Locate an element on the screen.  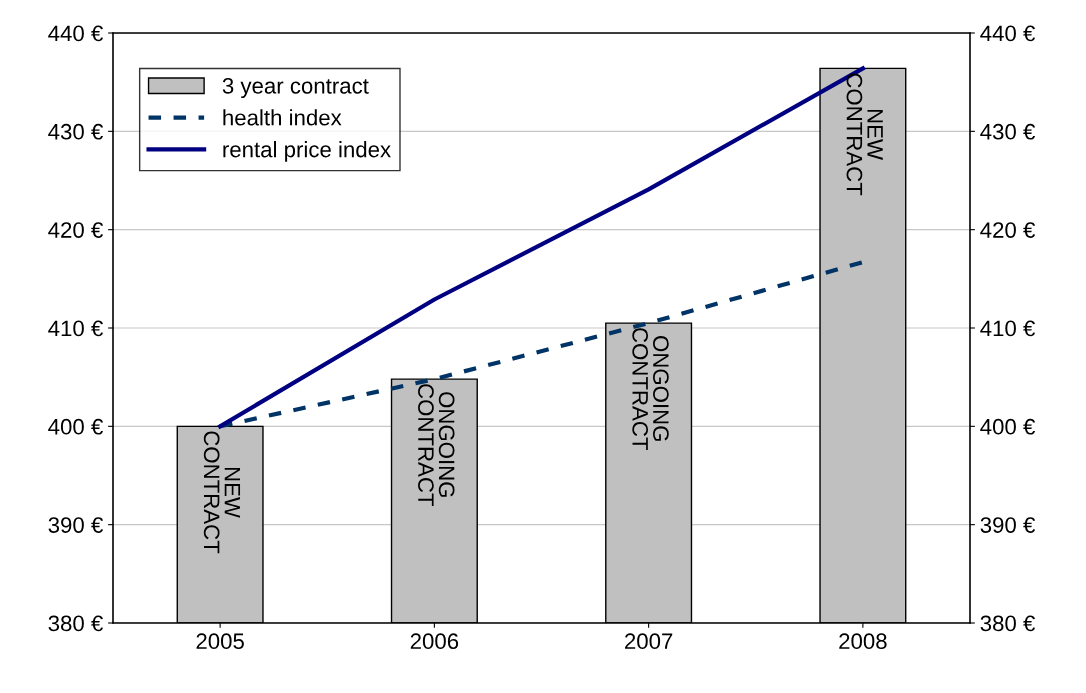
x-tick-label: 2007 is located at coordinates (649, 641).